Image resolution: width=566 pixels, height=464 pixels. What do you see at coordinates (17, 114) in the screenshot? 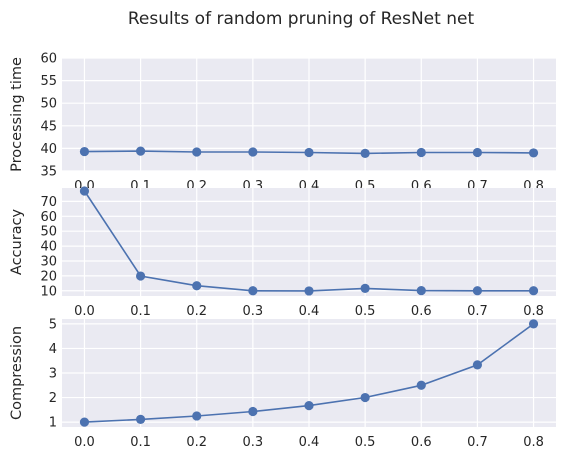
I see `y-axis-label: Processing time` at bounding box center [17, 114].